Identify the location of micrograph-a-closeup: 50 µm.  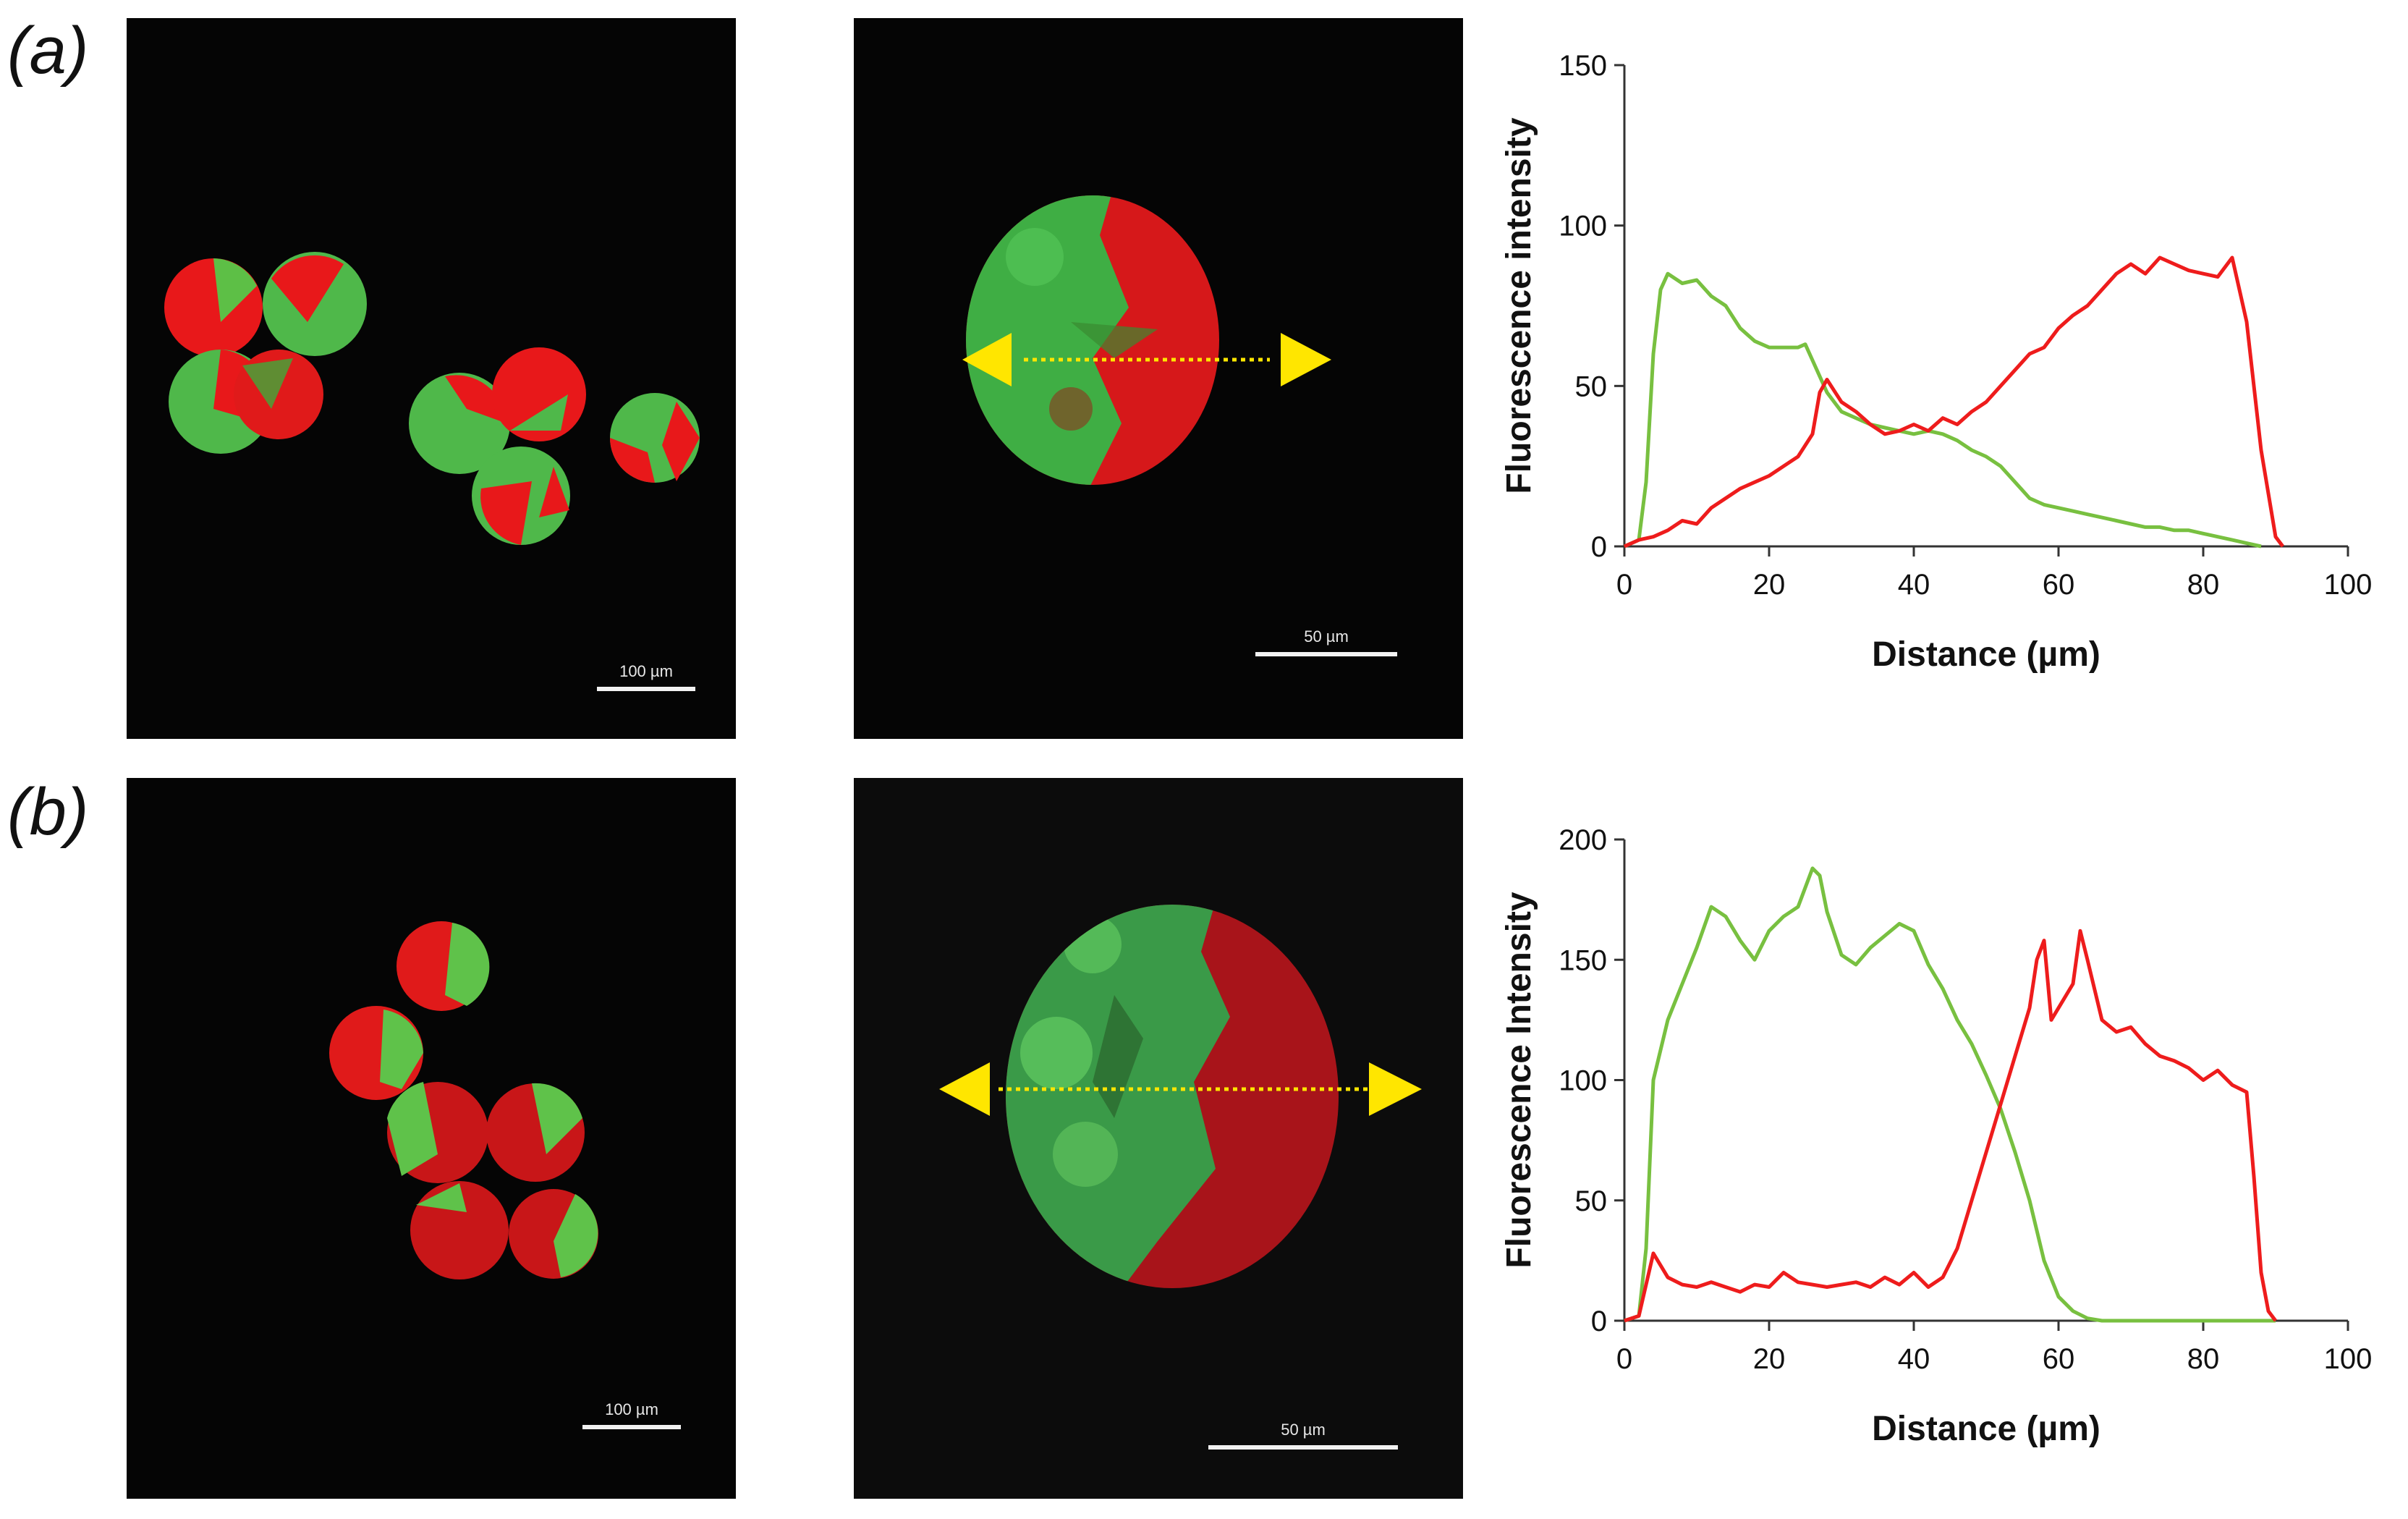
(1158, 378).